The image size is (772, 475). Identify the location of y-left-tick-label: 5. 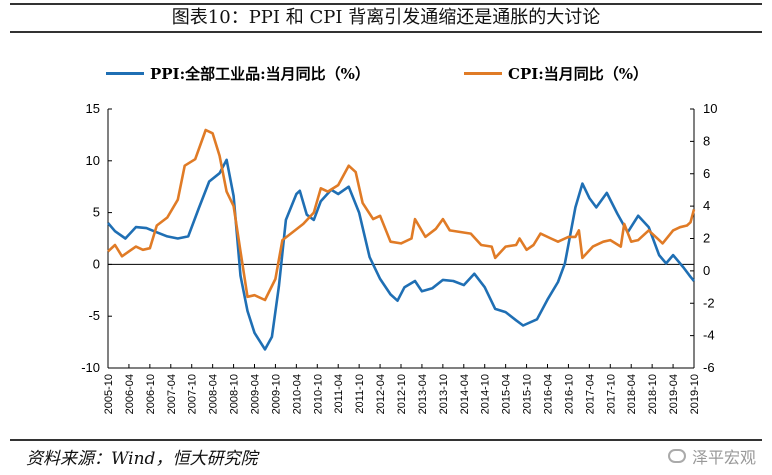
(96, 212).